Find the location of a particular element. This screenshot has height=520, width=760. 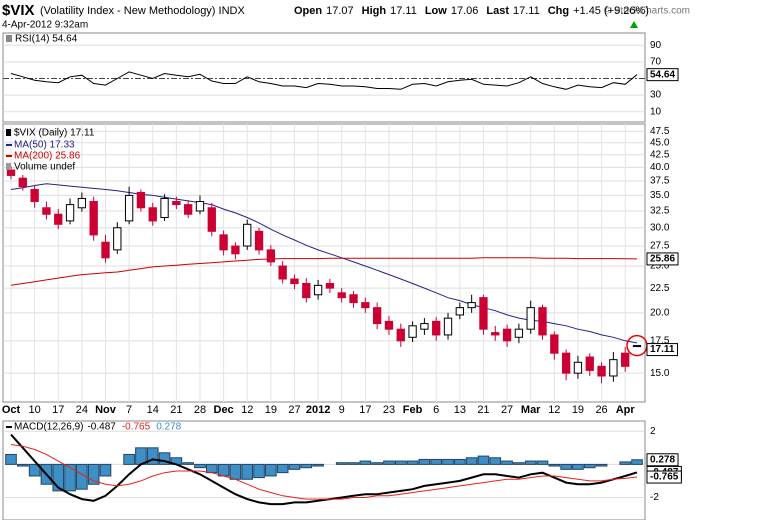

y-tick-label: 37.5 is located at coordinates (660, 181).